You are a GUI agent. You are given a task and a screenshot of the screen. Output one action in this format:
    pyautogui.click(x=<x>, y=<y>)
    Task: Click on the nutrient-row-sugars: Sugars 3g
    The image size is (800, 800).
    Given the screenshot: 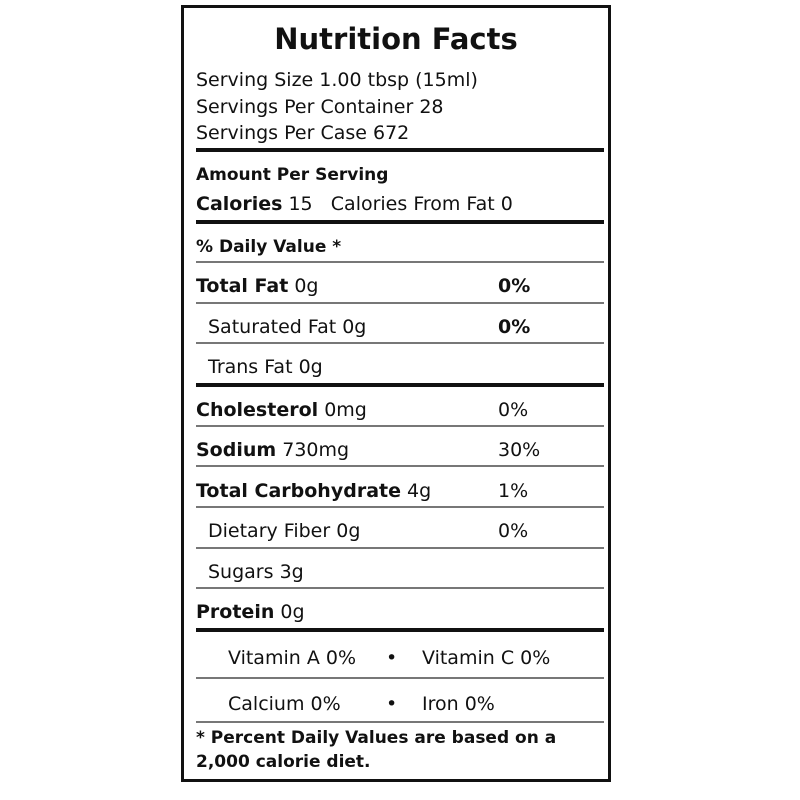 What is the action you would take?
    pyautogui.click(x=256, y=572)
    